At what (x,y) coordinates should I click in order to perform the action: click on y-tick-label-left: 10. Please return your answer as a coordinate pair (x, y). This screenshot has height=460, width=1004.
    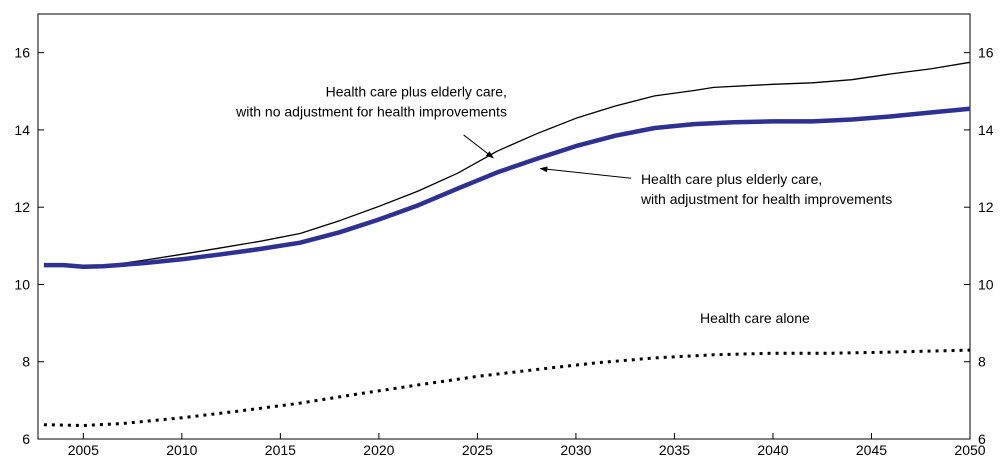
    Looking at the image, I should click on (22, 284).